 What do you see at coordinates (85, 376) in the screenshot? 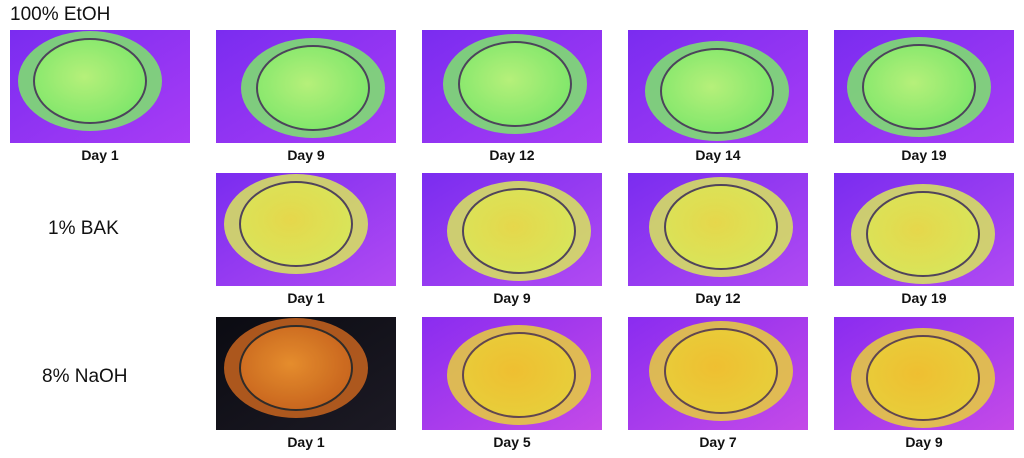
I see `row-label: 8% NaOH` at bounding box center [85, 376].